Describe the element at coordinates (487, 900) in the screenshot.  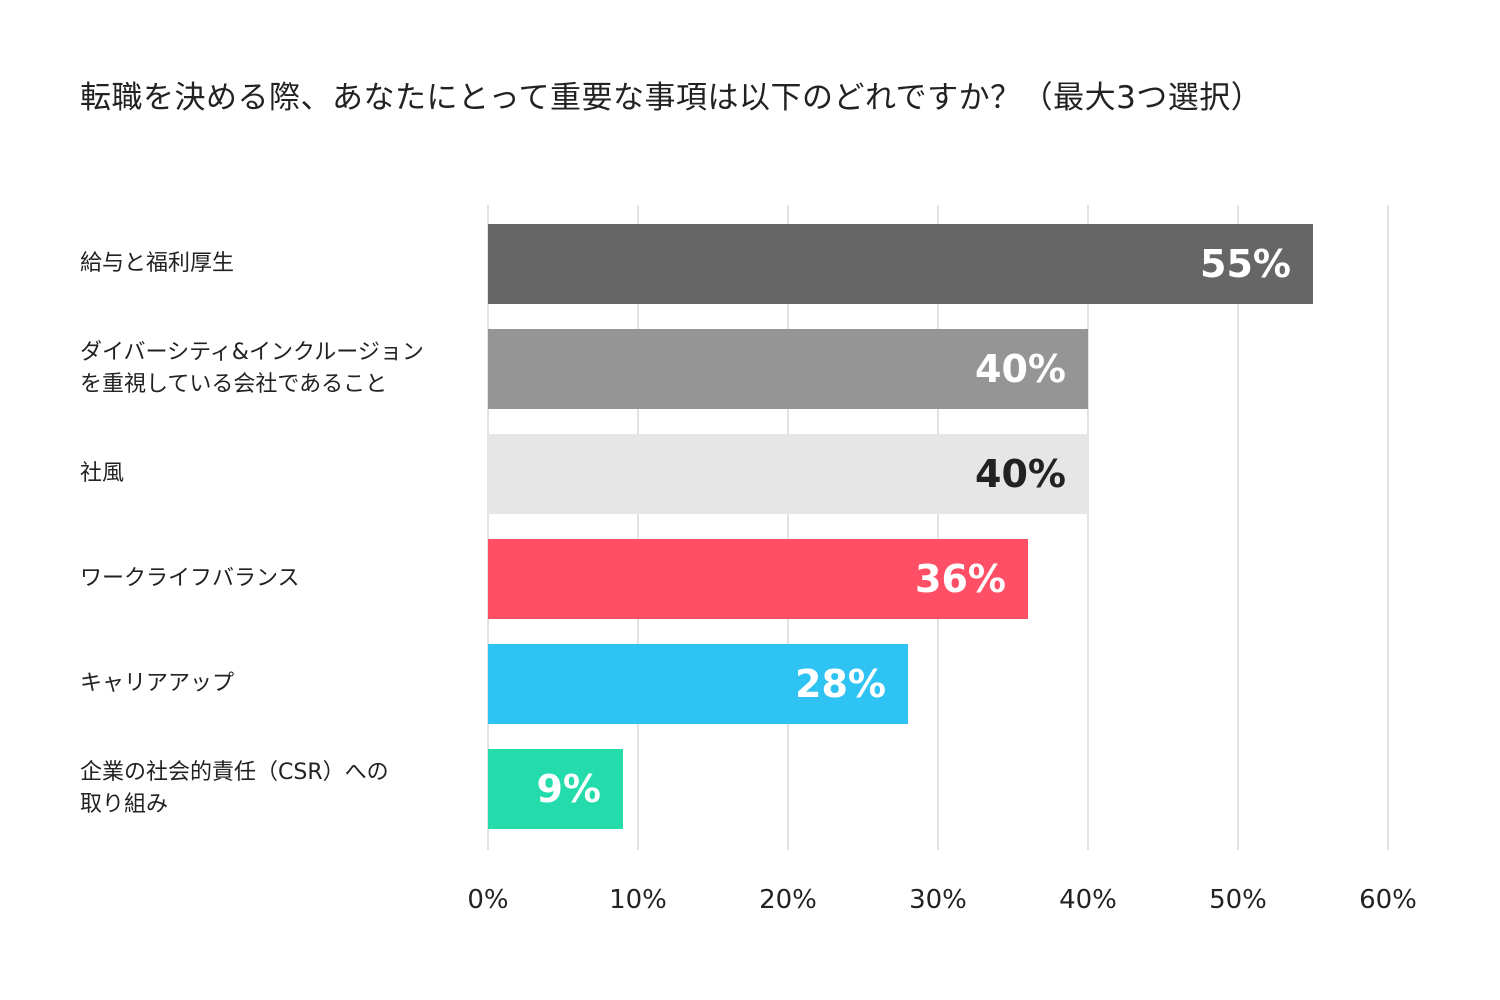
I see `x-tick-label: 0%` at that location.